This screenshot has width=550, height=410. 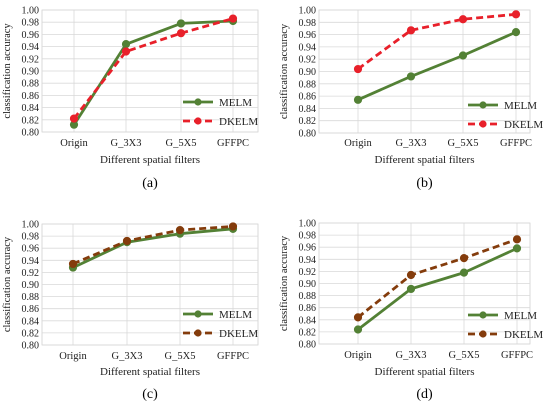 I want to click on panel-label: (d), so click(x=424, y=394).